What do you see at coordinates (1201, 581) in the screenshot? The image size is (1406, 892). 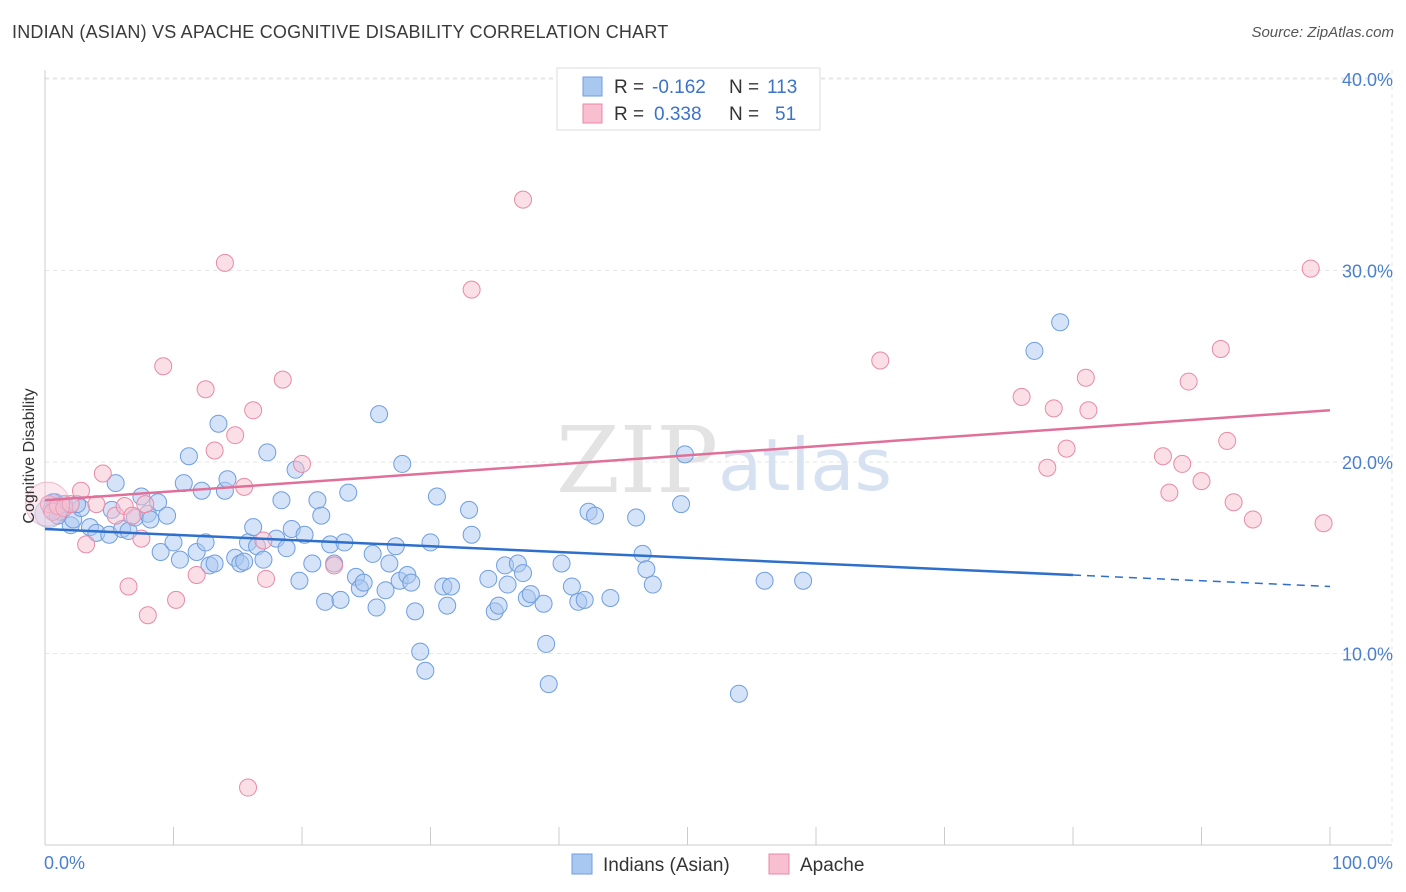 I see `trend-line-indians-asian-extension` at bounding box center [1201, 581].